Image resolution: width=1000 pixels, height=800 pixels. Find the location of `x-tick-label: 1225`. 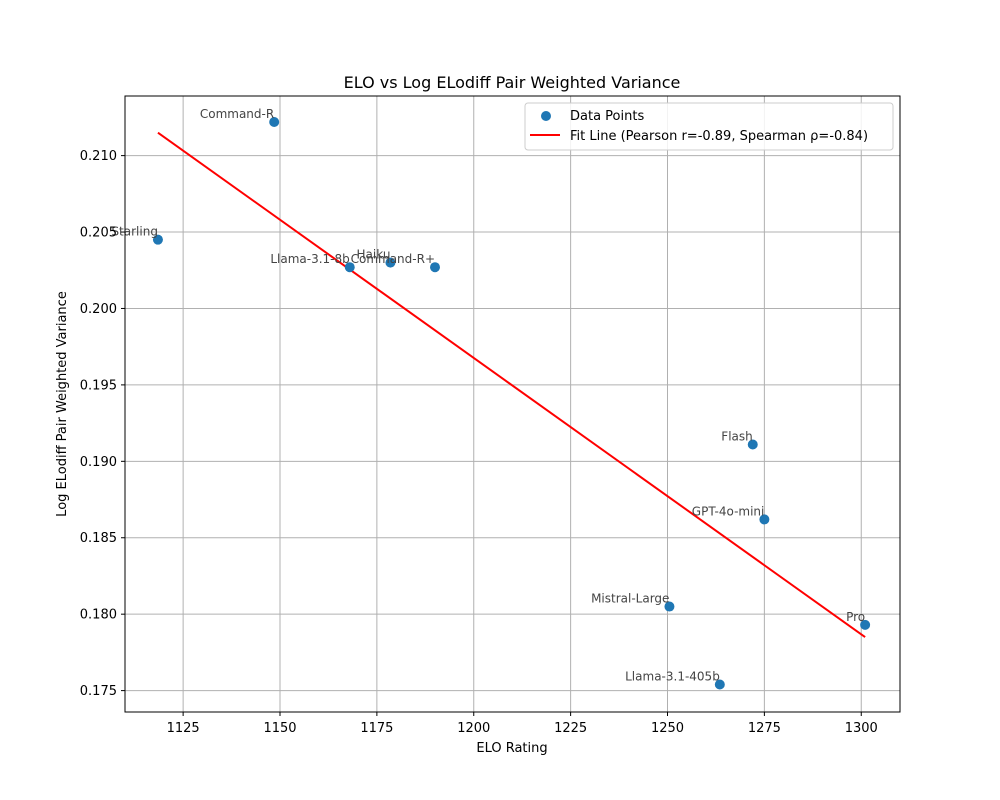

x-tick-label: 1225 is located at coordinates (570, 728).